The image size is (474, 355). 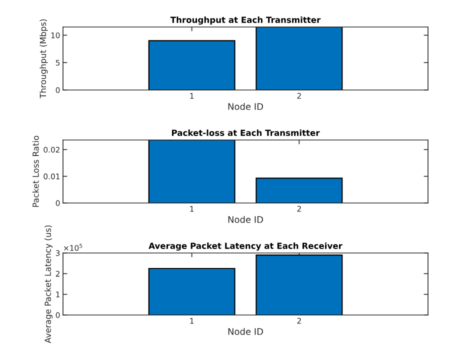 I want to click on chart-title: Packet-loss at Each Transmitter, so click(x=246, y=133).